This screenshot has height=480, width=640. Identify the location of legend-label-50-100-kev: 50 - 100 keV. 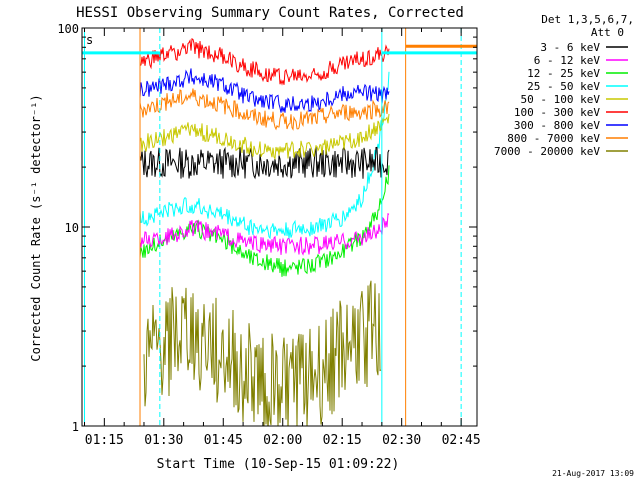
(561, 99).